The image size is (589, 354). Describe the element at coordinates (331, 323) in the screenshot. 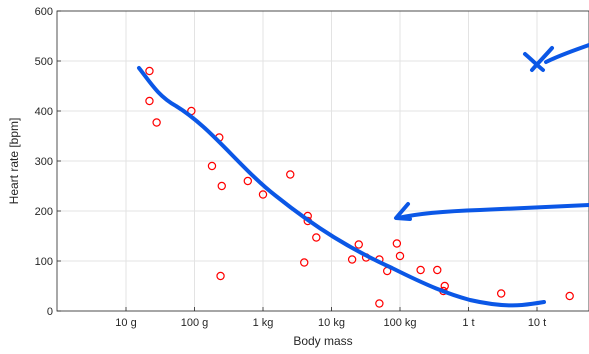

I see `x-tick-label: 10 kg` at that location.